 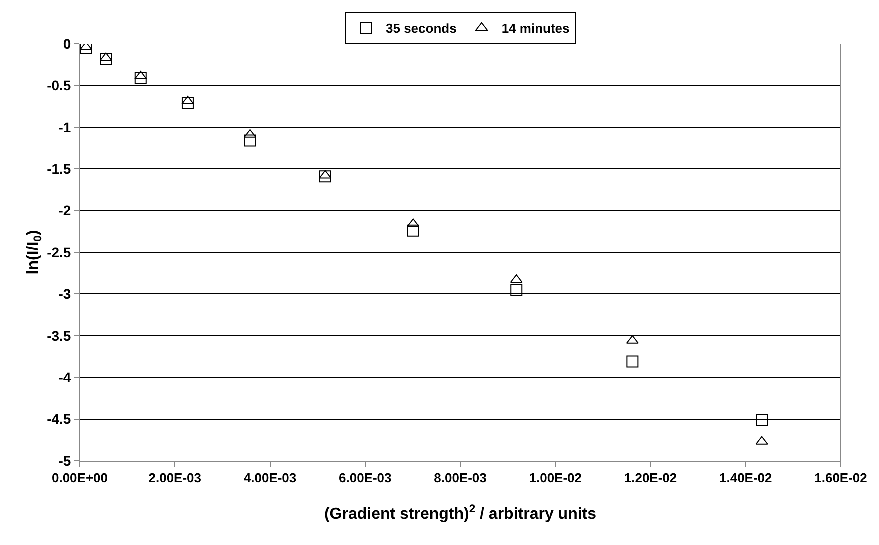 I want to click on y-tick-label: -2.5, so click(x=59, y=252).